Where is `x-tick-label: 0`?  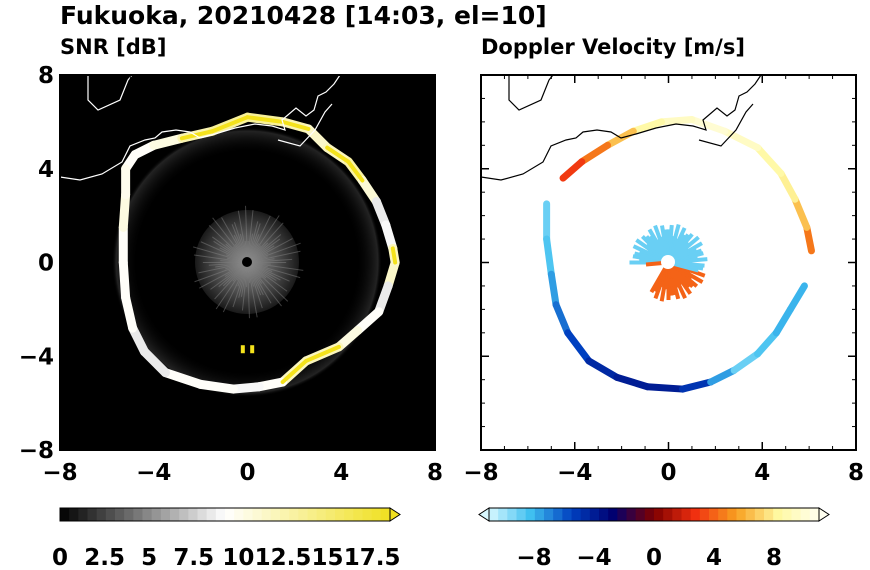 x-tick-label: 0 is located at coordinates (247, 473).